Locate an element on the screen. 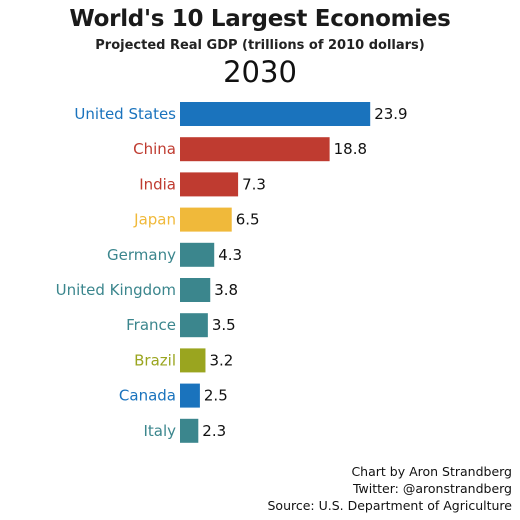 This screenshot has height=520, width=520. value-label-germany: 4.3 is located at coordinates (230, 255).